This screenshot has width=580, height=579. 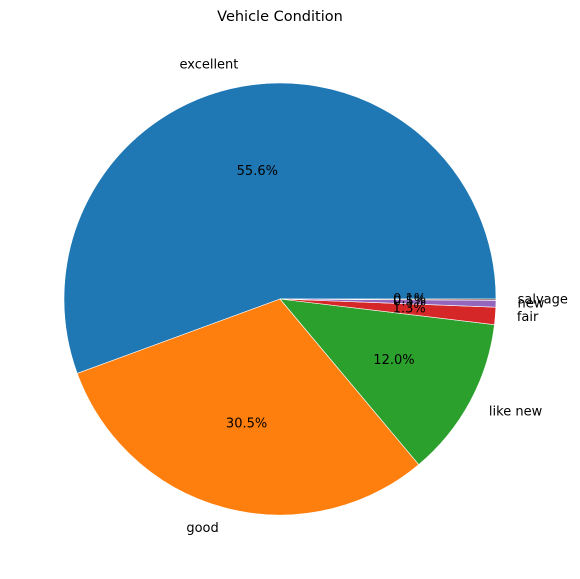 I want to click on slice-pct-new: 0.5%, so click(x=409, y=301).